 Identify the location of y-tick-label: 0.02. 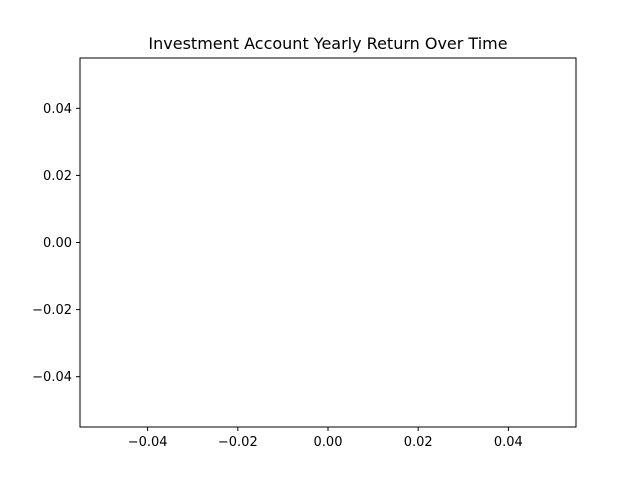
(57, 176).